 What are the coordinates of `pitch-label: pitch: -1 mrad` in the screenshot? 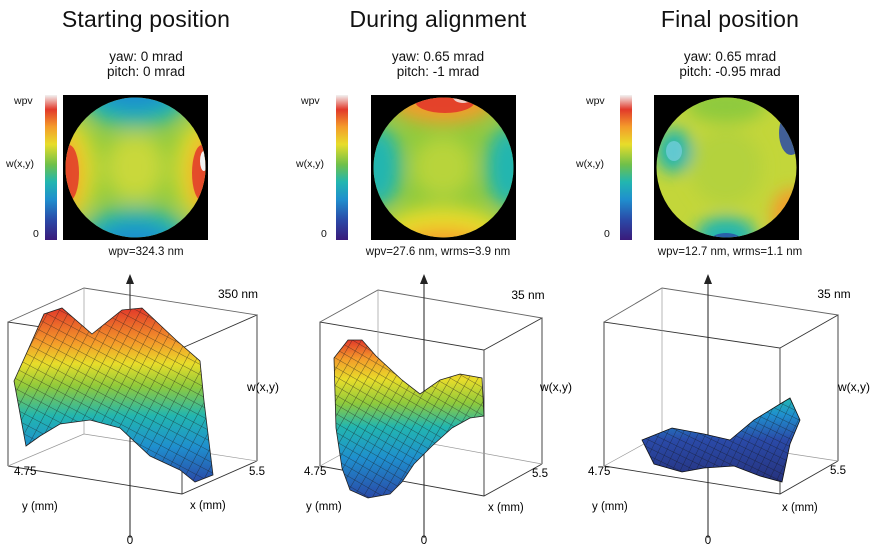 It's located at (438, 71).